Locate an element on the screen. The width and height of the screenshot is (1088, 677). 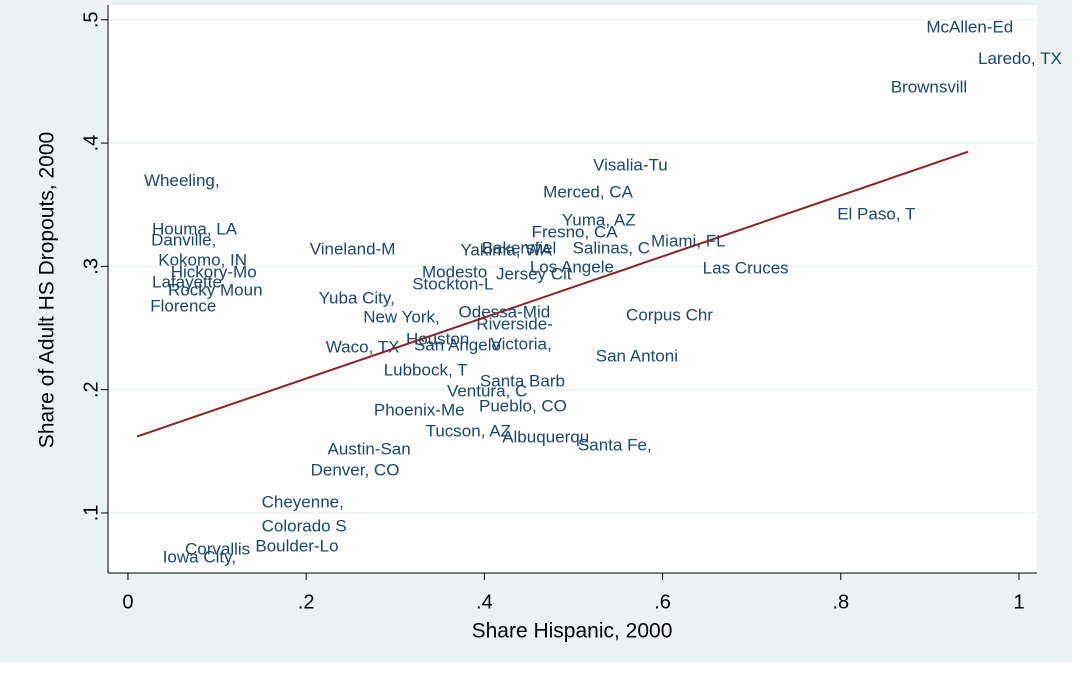
point-label: Phoenix-Me is located at coordinates (419, 409).